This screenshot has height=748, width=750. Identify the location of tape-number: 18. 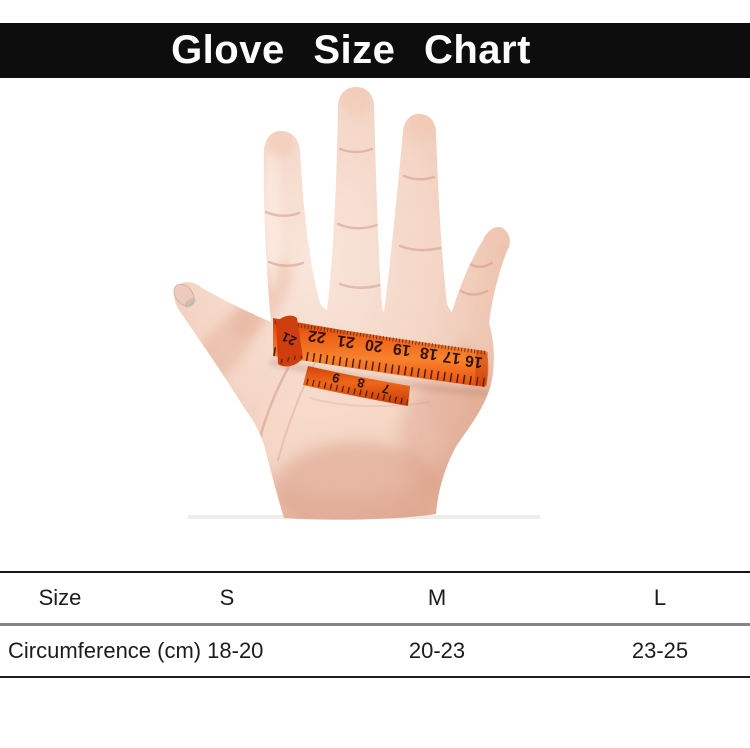
(429, 352).